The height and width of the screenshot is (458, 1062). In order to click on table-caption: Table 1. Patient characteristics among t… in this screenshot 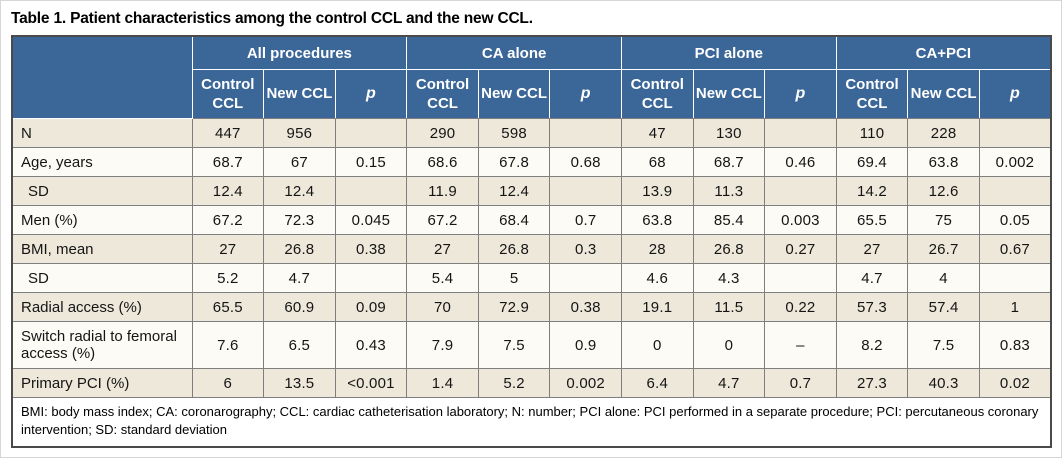, I will do `click(272, 18)`.